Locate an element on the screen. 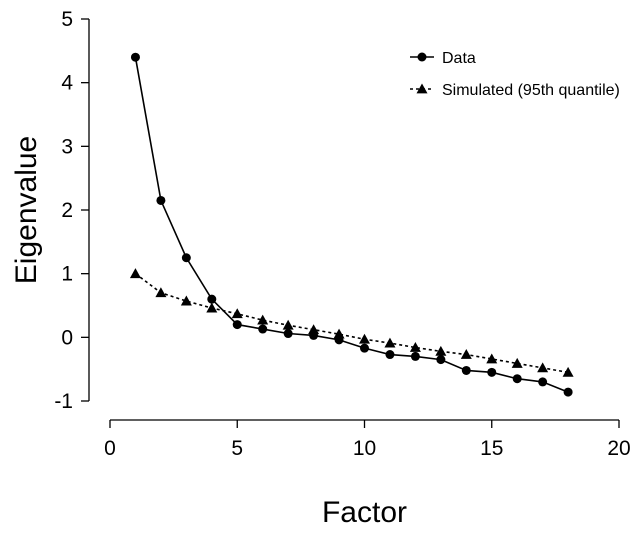 Image resolution: width=644 pixels, height=538 pixels. series-line is located at coordinates (351, 323).